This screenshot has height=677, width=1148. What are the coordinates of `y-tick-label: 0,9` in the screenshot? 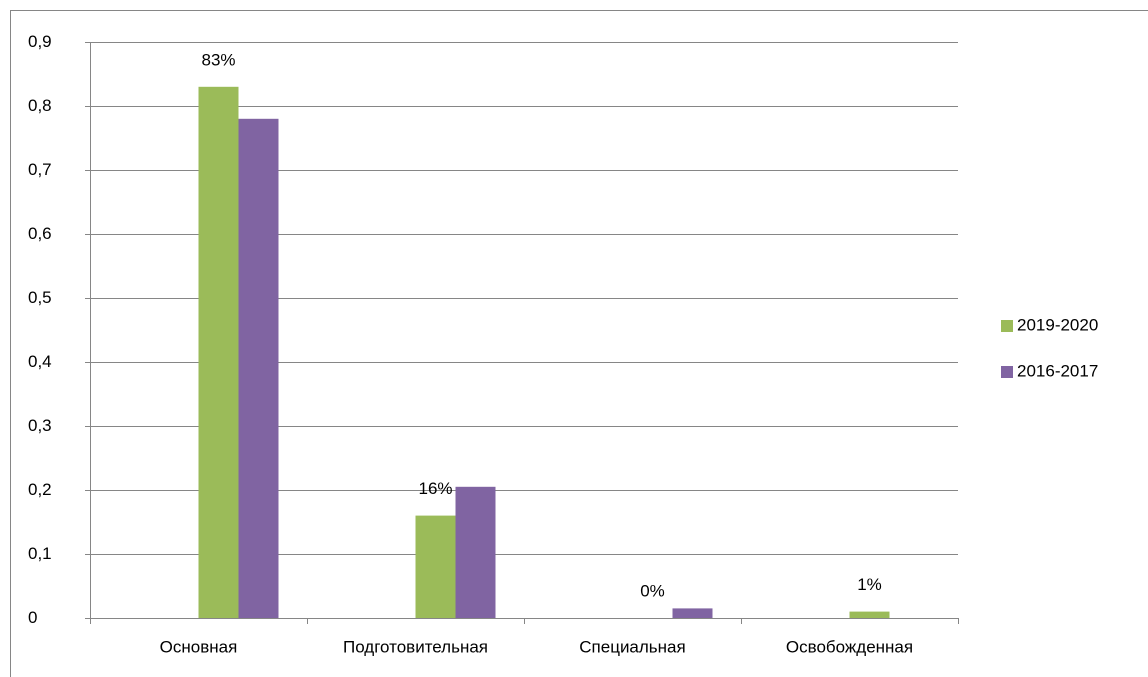 It's located at (40, 41).